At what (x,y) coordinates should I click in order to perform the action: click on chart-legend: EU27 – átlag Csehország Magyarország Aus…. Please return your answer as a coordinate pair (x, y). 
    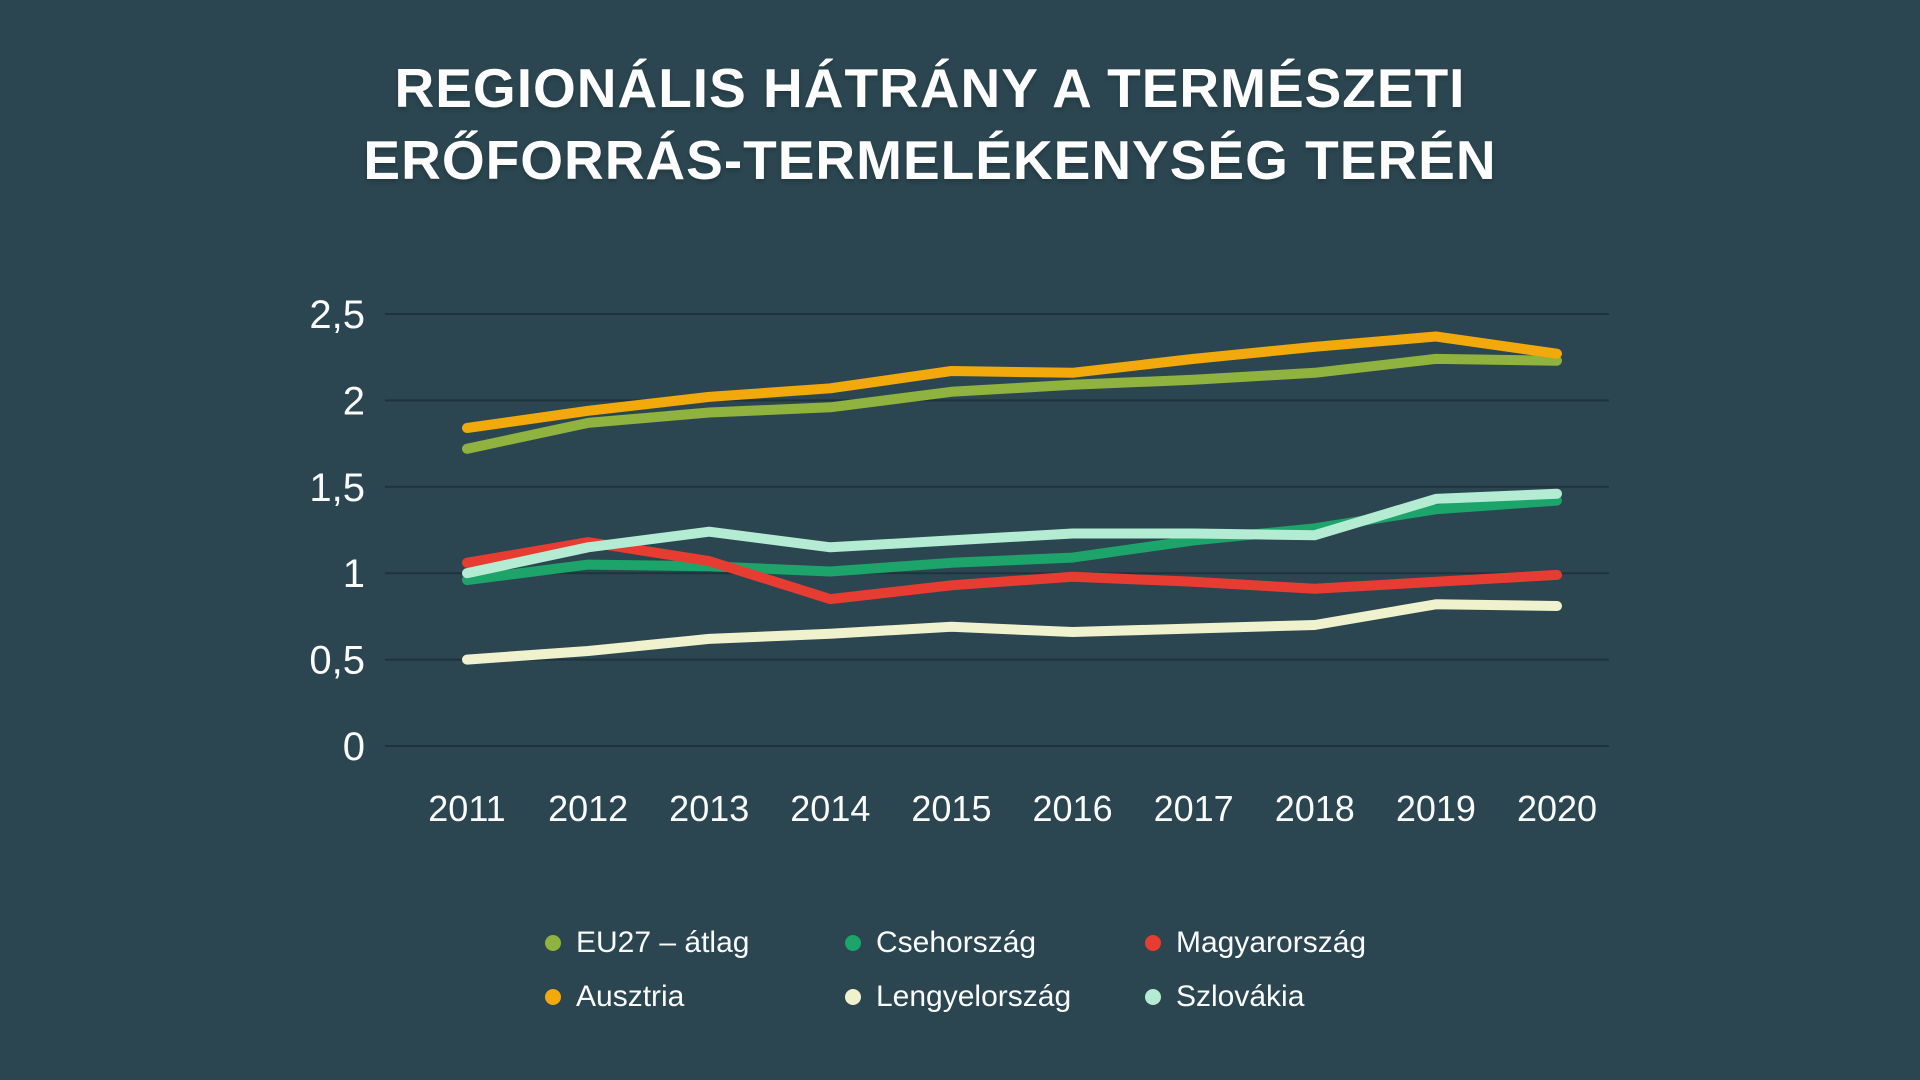
    Looking at the image, I should click on (1005, 970).